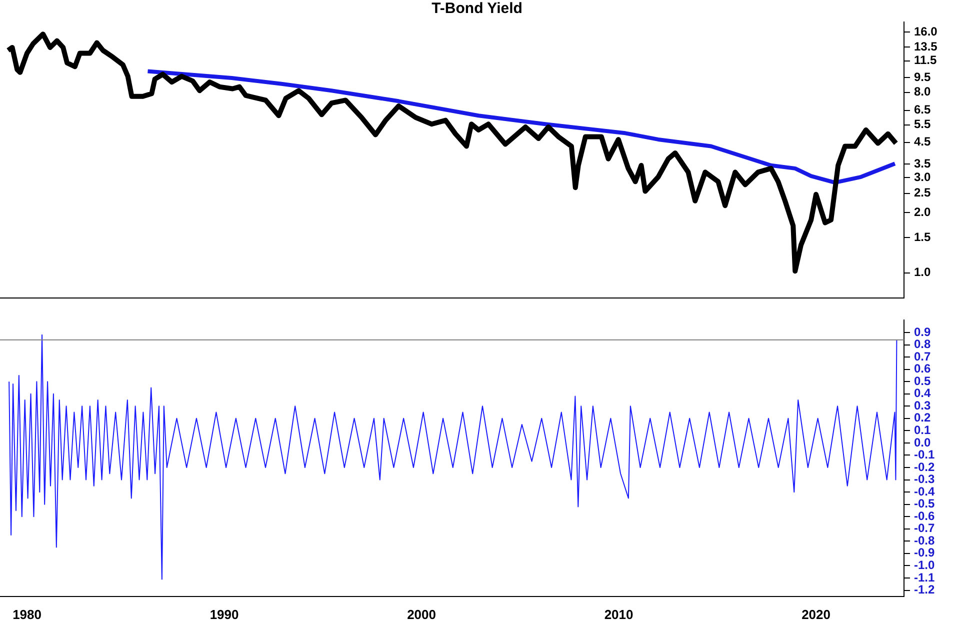 This screenshot has width=954, height=626. I want to click on y-tick-label: -0.7, so click(925, 528).